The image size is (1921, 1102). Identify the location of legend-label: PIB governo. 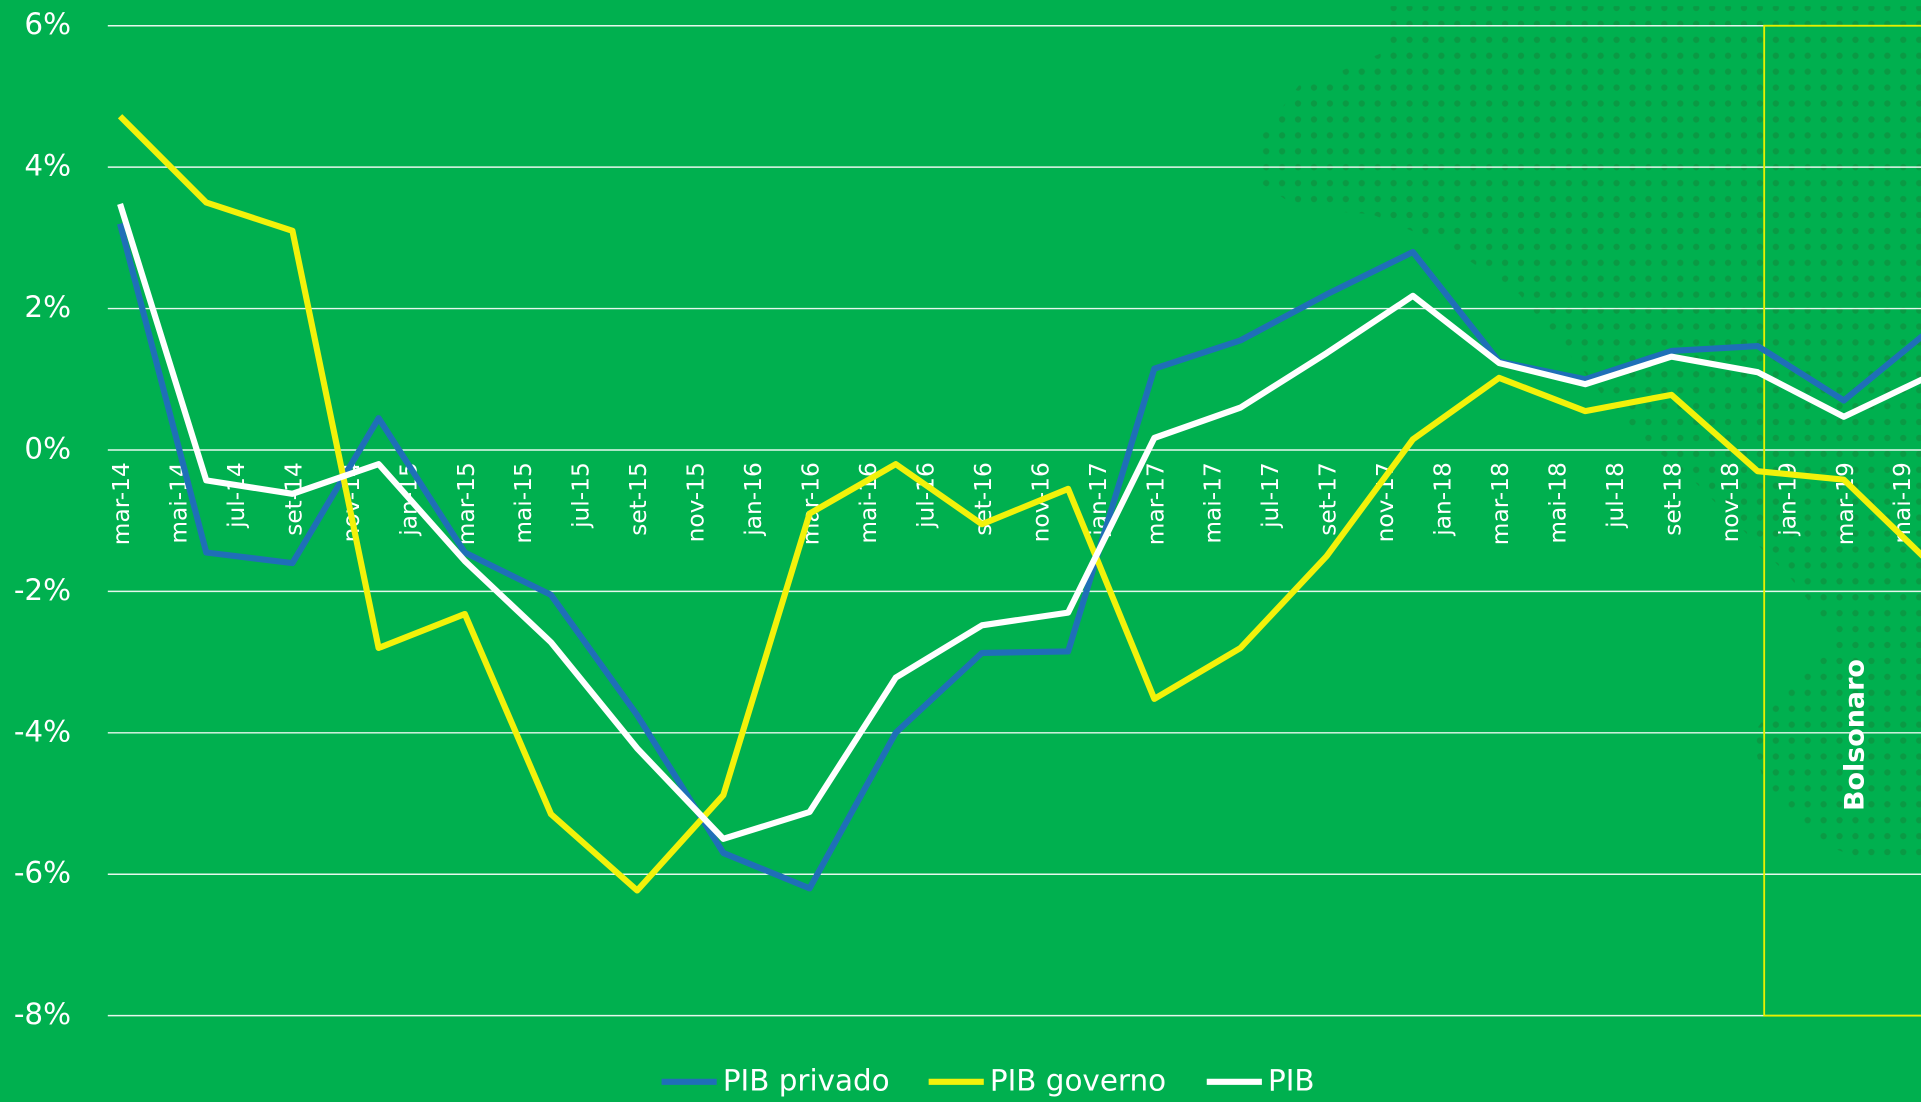
(1078, 1080).